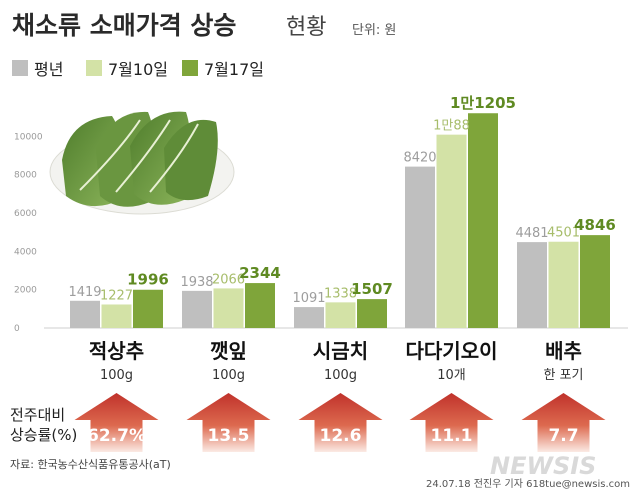 The image size is (640, 497). Describe the element at coordinates (190, 68) in the screenshot. I see `legend-swatch-jul17` at that location.